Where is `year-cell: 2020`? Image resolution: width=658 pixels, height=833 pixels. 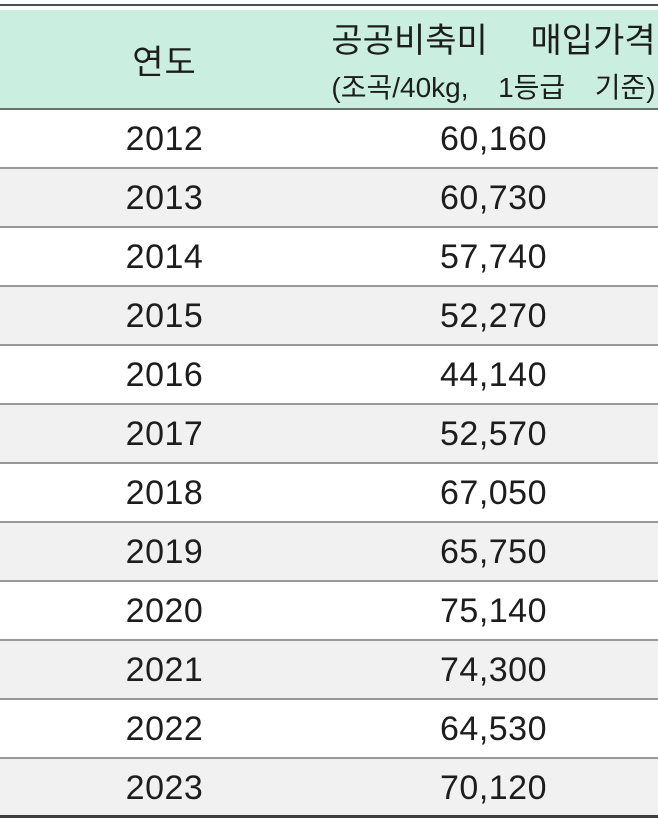 year-cell: 2020 is located at coordinates (164, 611).